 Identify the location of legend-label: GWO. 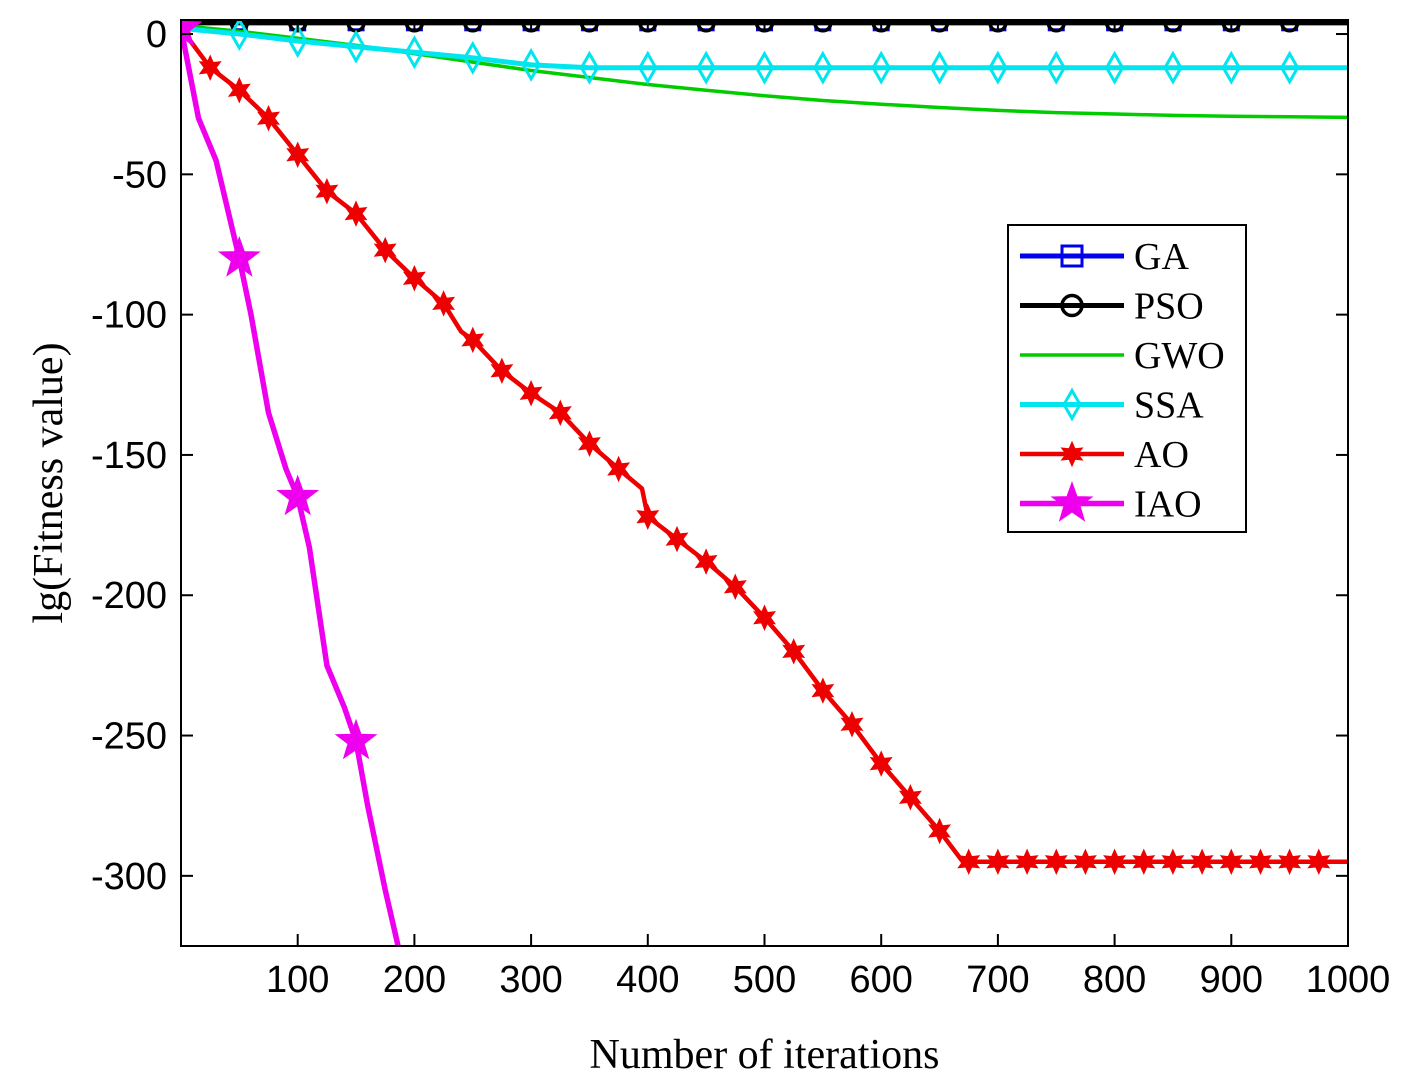
(1179, 356).